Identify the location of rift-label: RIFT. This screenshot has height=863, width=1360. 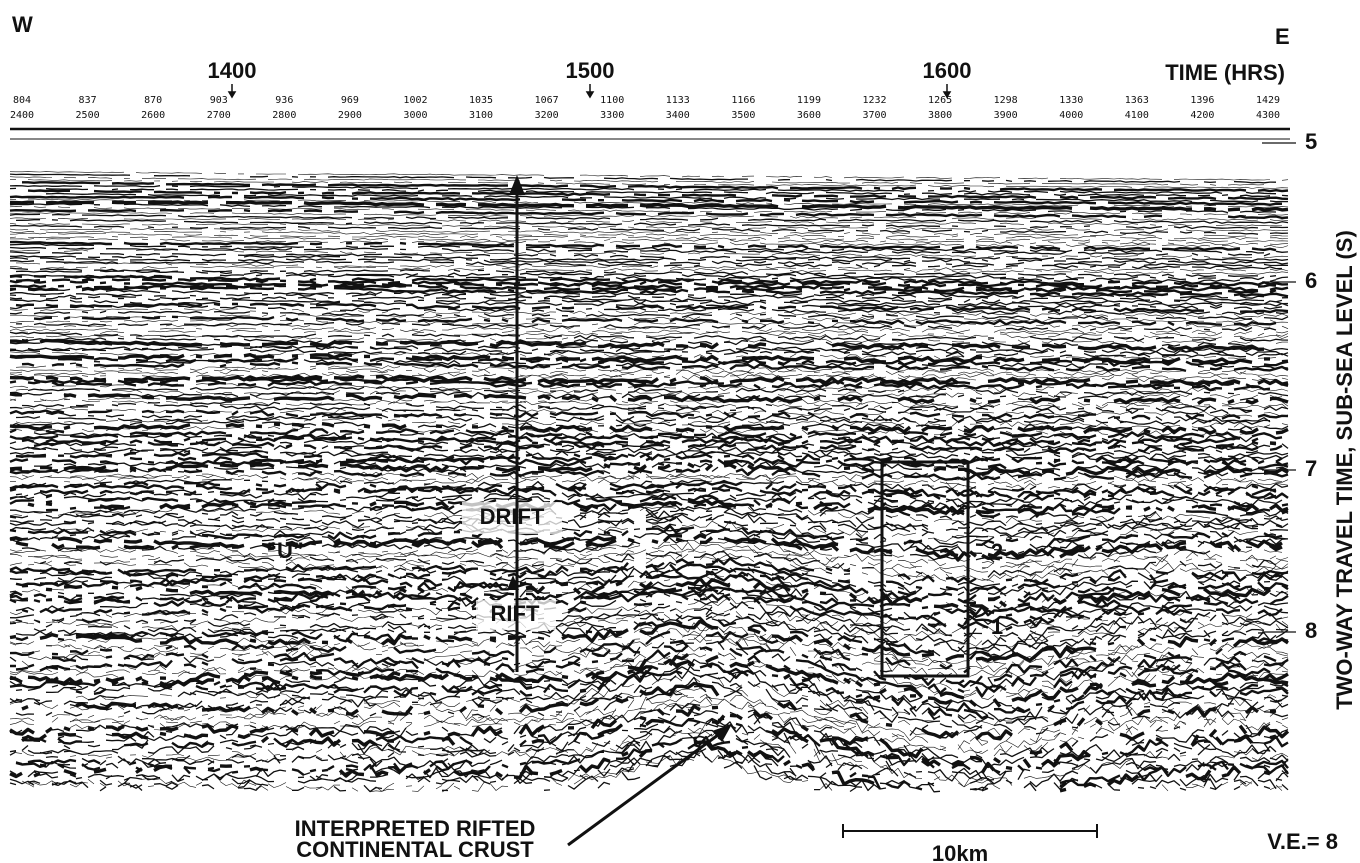
(515, 613).